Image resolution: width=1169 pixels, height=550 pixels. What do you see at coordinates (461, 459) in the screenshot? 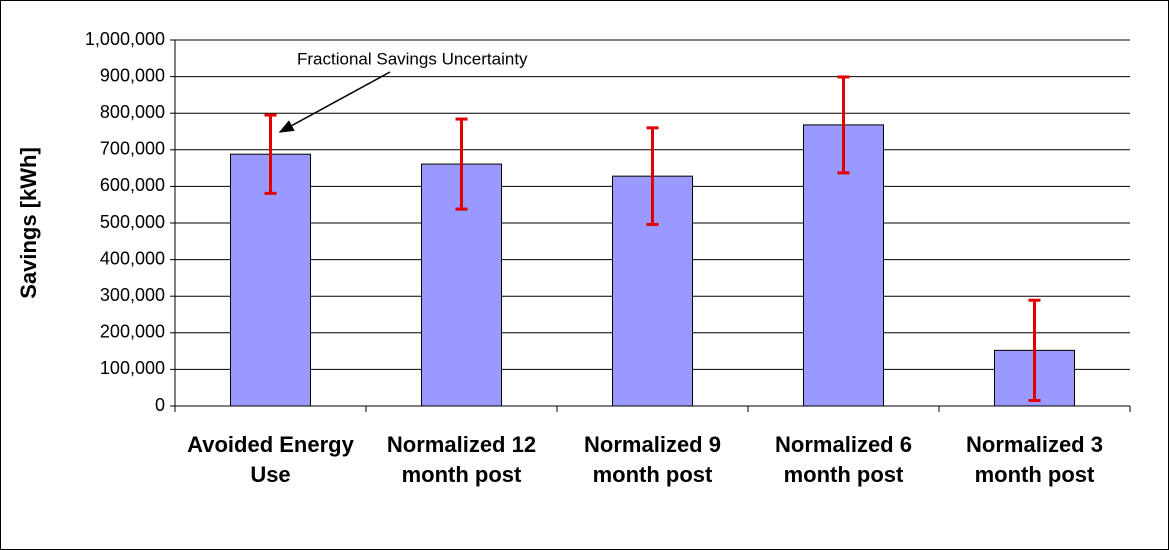
I see `x-tick-label: Normalized 12 month post` at bounding box center [461, 459].